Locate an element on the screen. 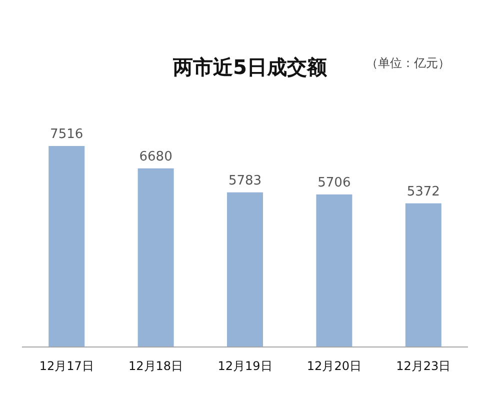  data-label: 5372 is located at coordinates (423, 192).